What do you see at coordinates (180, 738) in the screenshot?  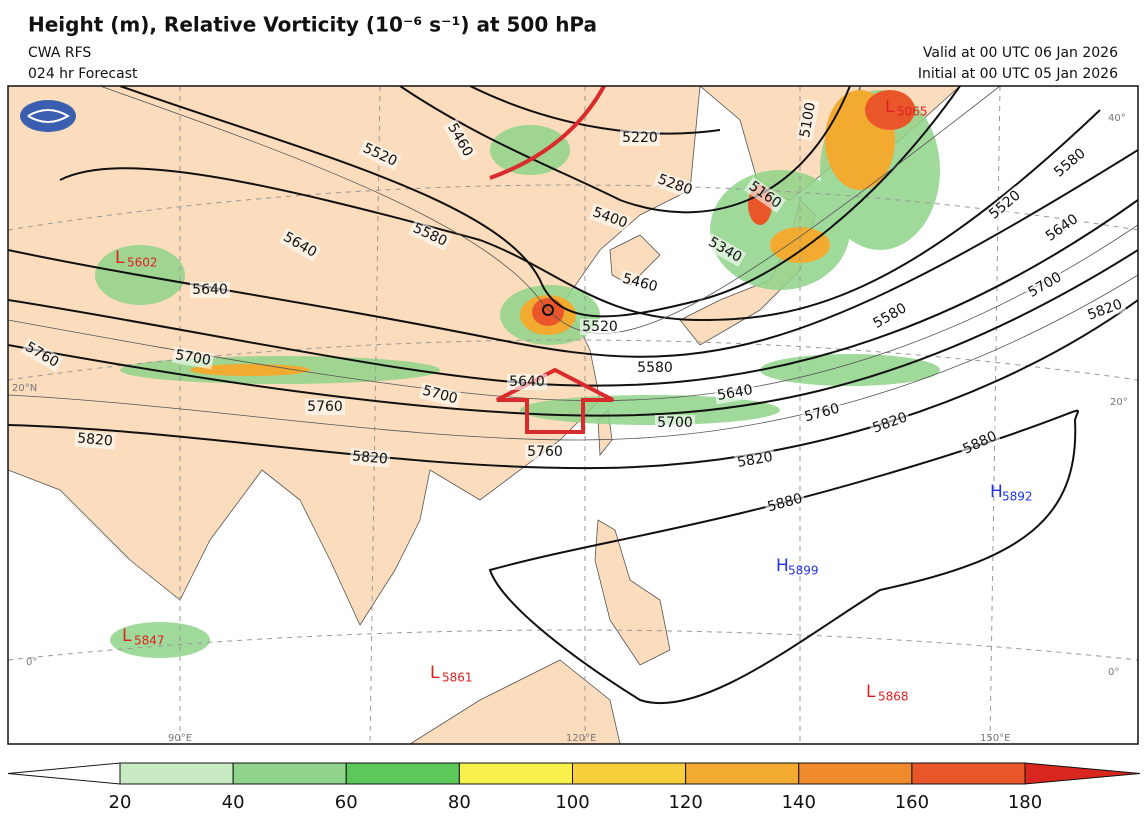 I see `geo-label: 90°E` at bounding box center [180, 738].